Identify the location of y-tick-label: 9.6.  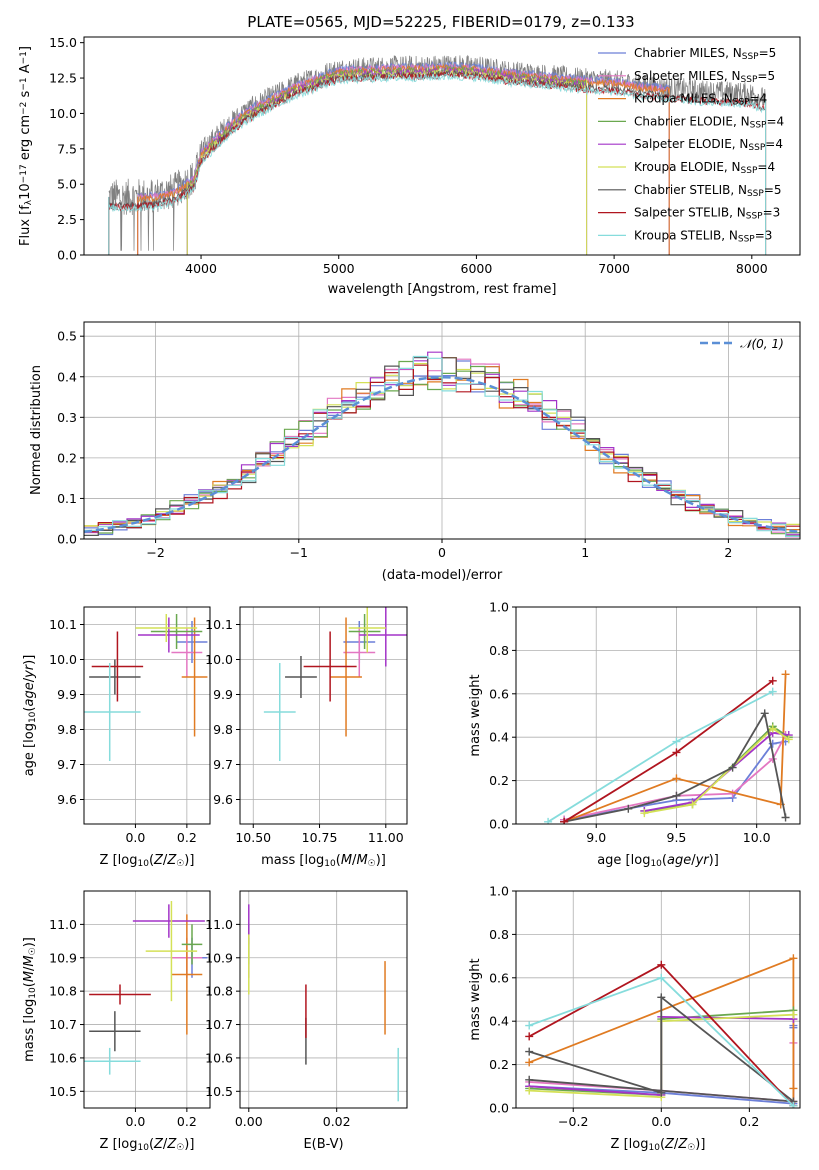
(67, 799).